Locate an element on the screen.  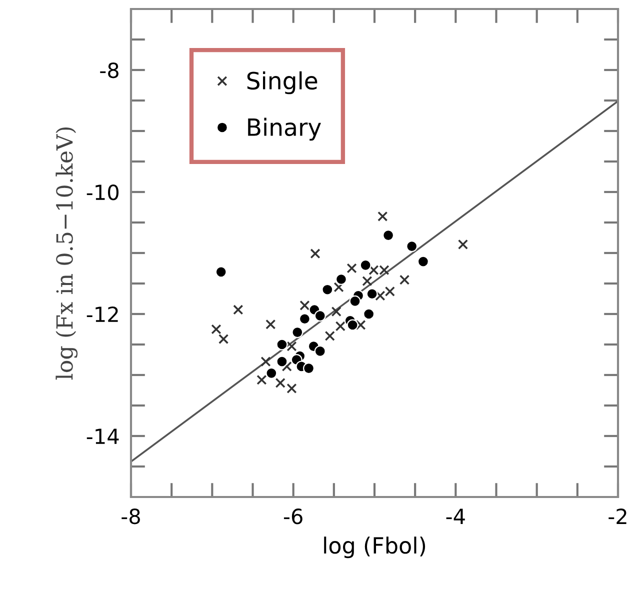
legend-label: Binary is located at coordinates (284, 129).